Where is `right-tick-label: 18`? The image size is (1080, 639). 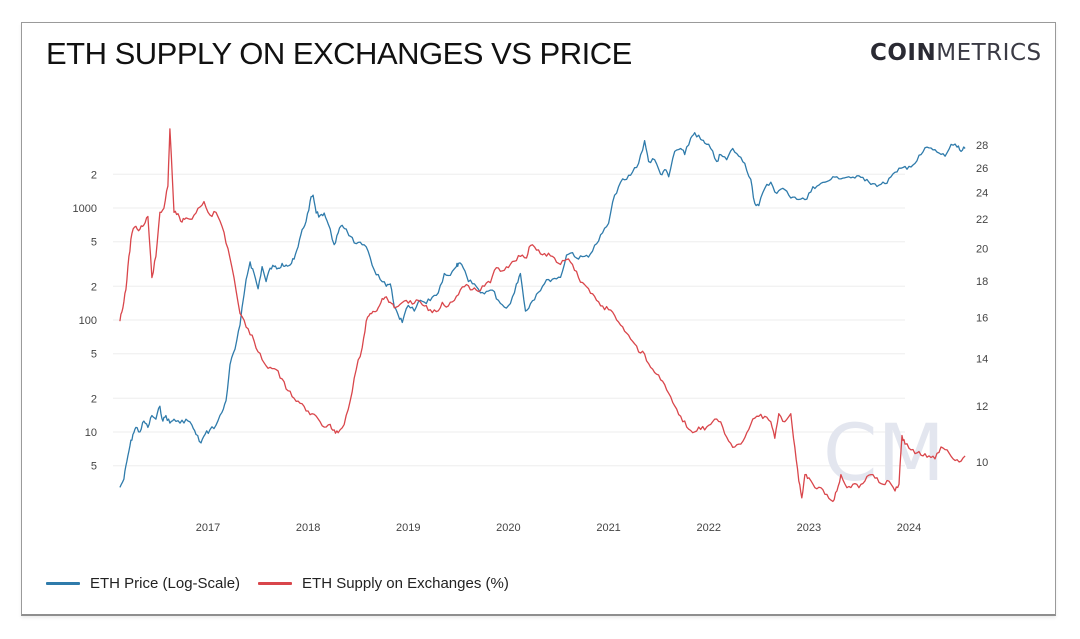
right-tick-label: 18 is located at coordinates (982, 282).